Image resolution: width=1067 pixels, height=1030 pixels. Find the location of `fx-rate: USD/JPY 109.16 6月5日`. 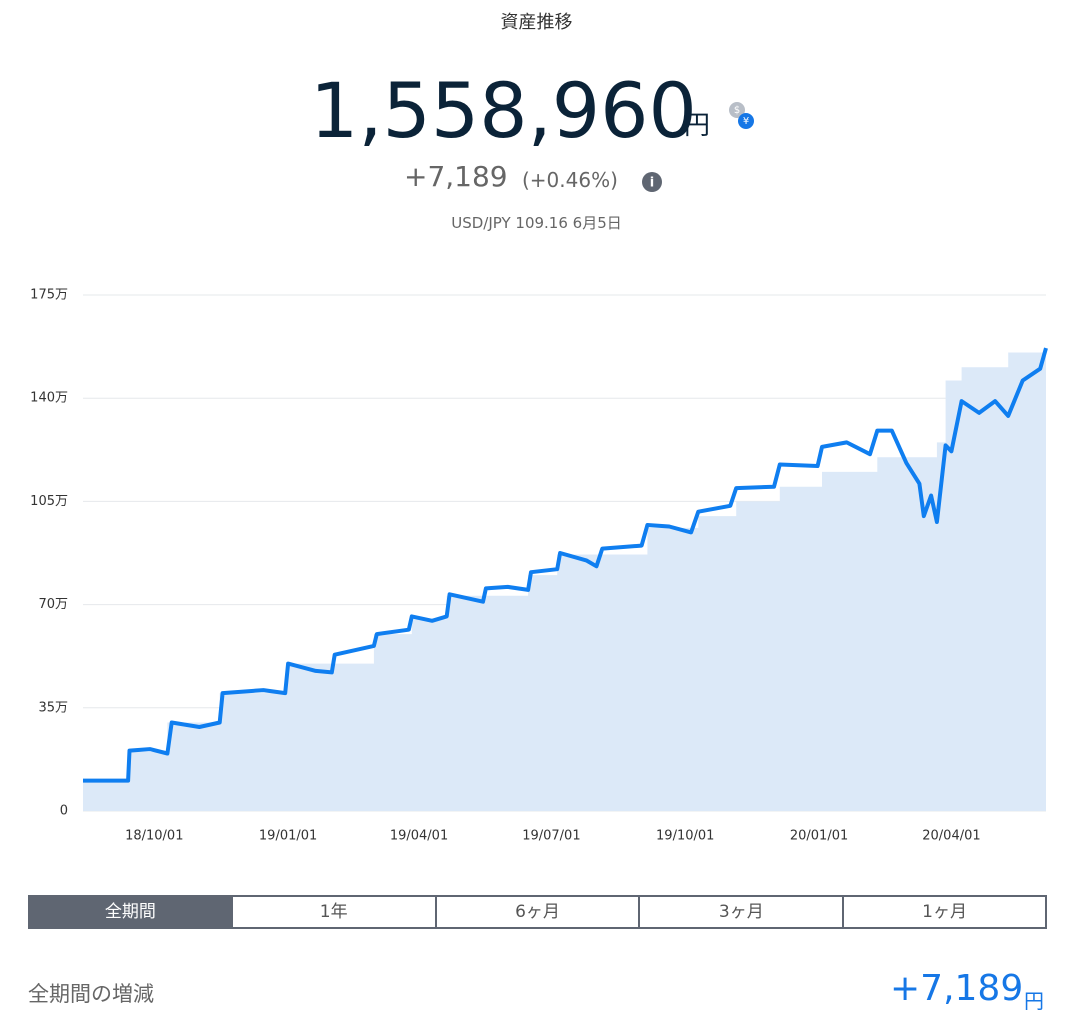

fx-rate: USD/JPY 109.16 6月5日 is located at coordinates (536, 223).